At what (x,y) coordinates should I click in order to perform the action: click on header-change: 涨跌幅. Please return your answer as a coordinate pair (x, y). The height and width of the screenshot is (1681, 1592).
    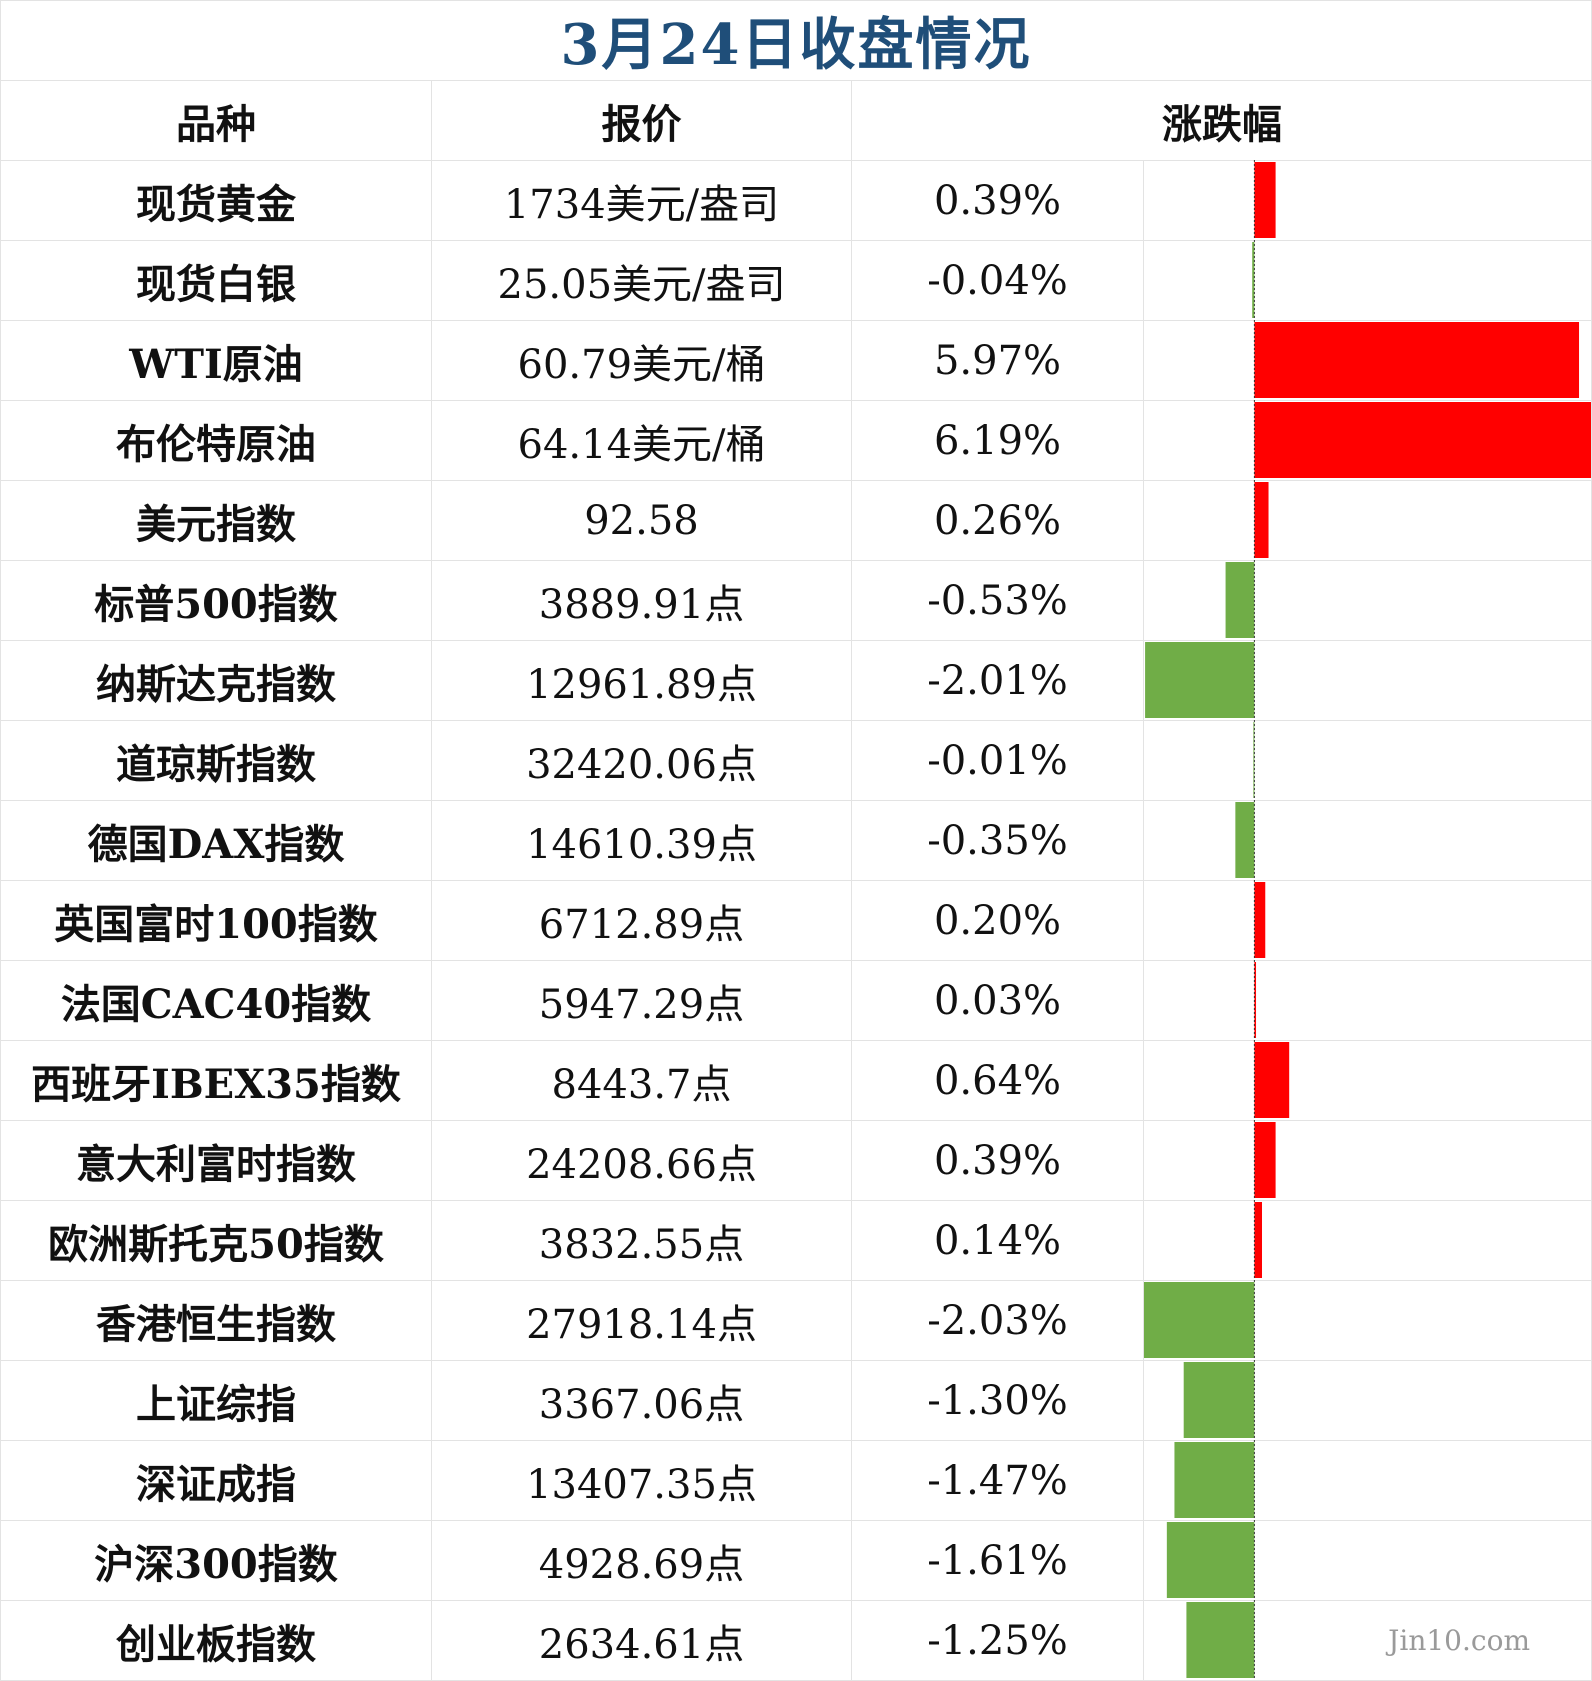
    Looking at the image, I should click on (1221, 120).